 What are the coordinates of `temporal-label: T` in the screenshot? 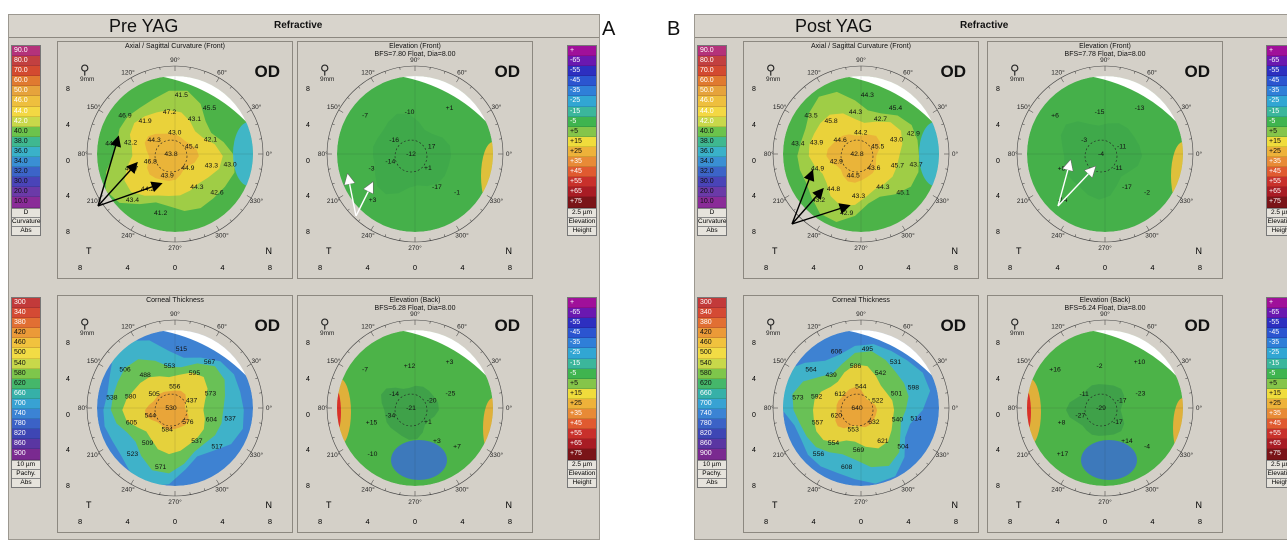 It's located at (1019, 251).